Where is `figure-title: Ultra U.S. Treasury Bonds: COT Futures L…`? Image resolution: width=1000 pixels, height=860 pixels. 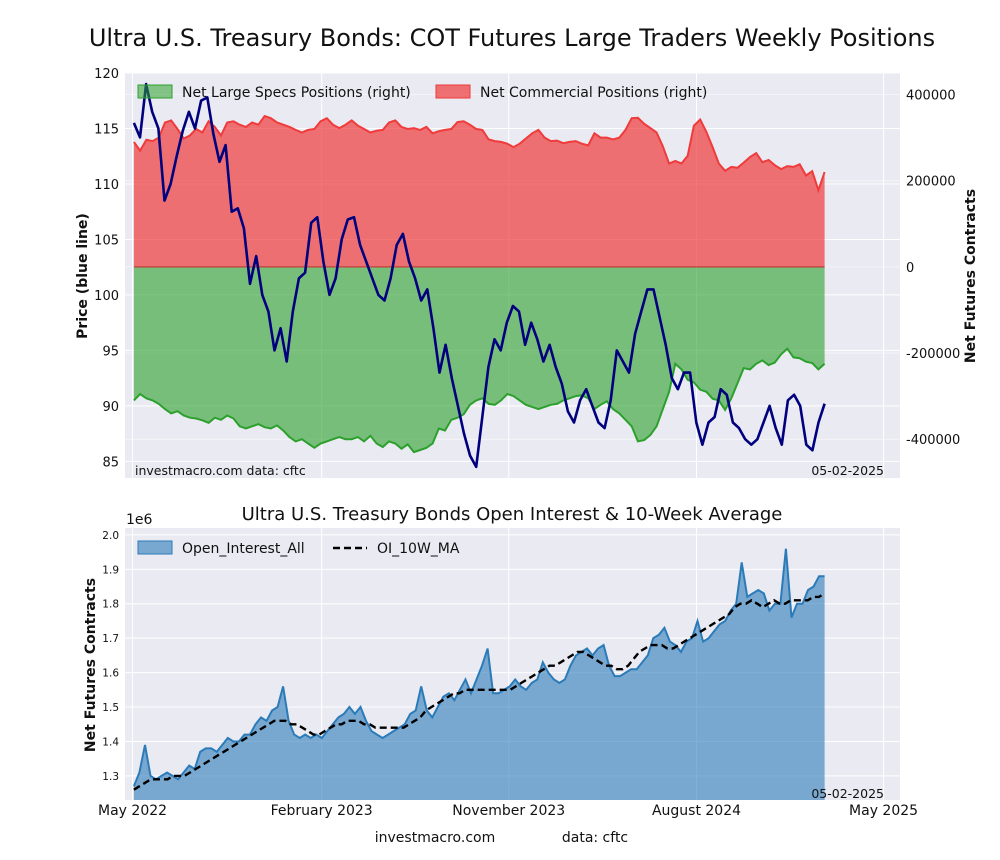 figure-title: Ultra U.S. Treasury Bonds: COT Futures L… is located at coordinates (512, 38).